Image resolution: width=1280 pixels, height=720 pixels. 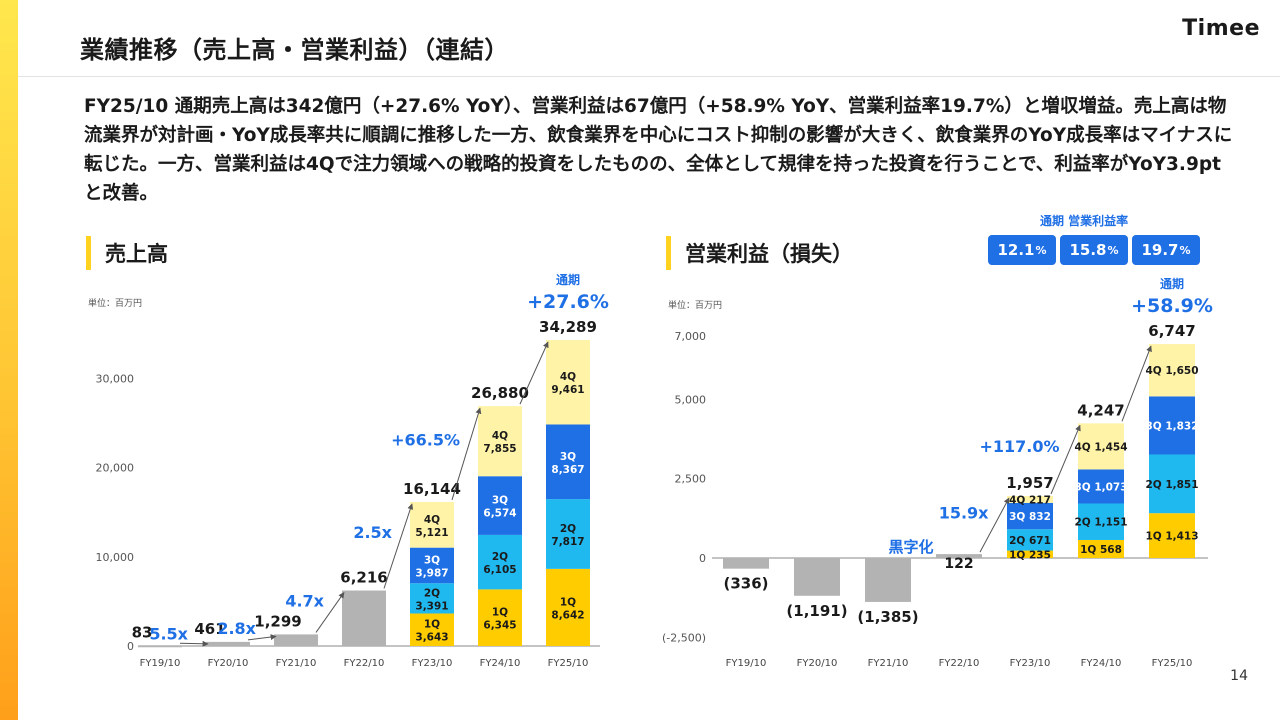 I want to click on segment-value-label: 8,367, so click(x=567, y=470).